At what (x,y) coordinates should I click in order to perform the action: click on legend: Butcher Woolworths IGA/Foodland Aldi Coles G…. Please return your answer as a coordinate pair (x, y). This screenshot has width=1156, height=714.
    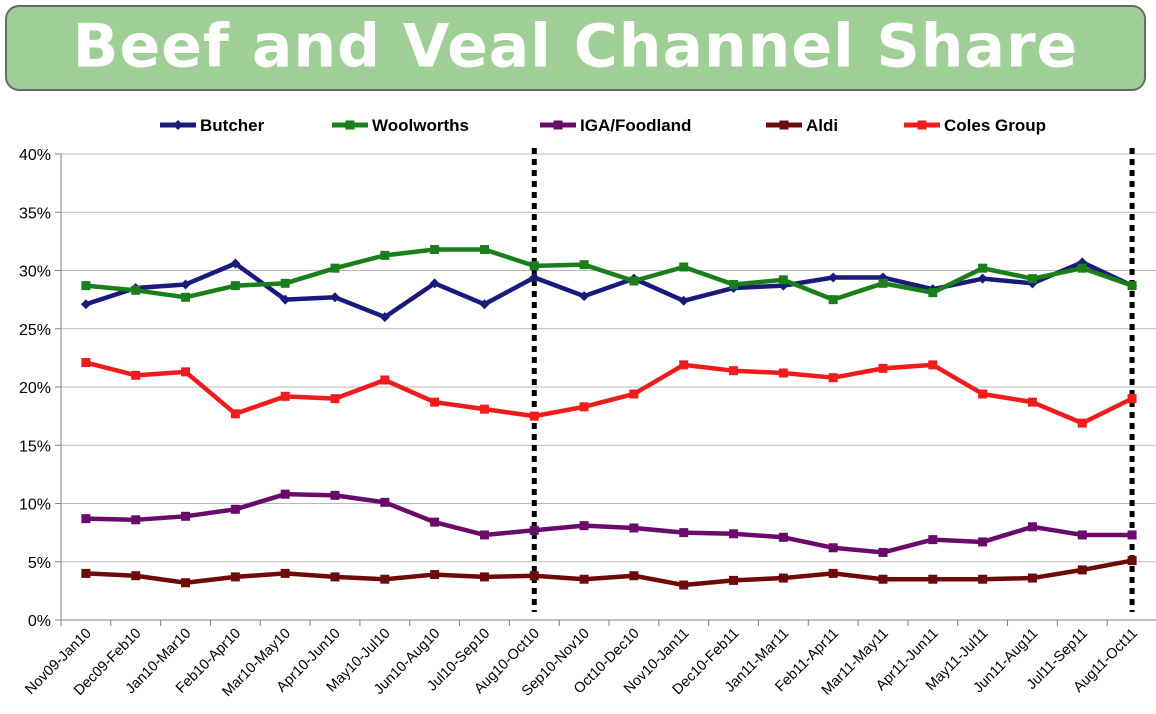
    Looking at the image, I should click on (603, 125).